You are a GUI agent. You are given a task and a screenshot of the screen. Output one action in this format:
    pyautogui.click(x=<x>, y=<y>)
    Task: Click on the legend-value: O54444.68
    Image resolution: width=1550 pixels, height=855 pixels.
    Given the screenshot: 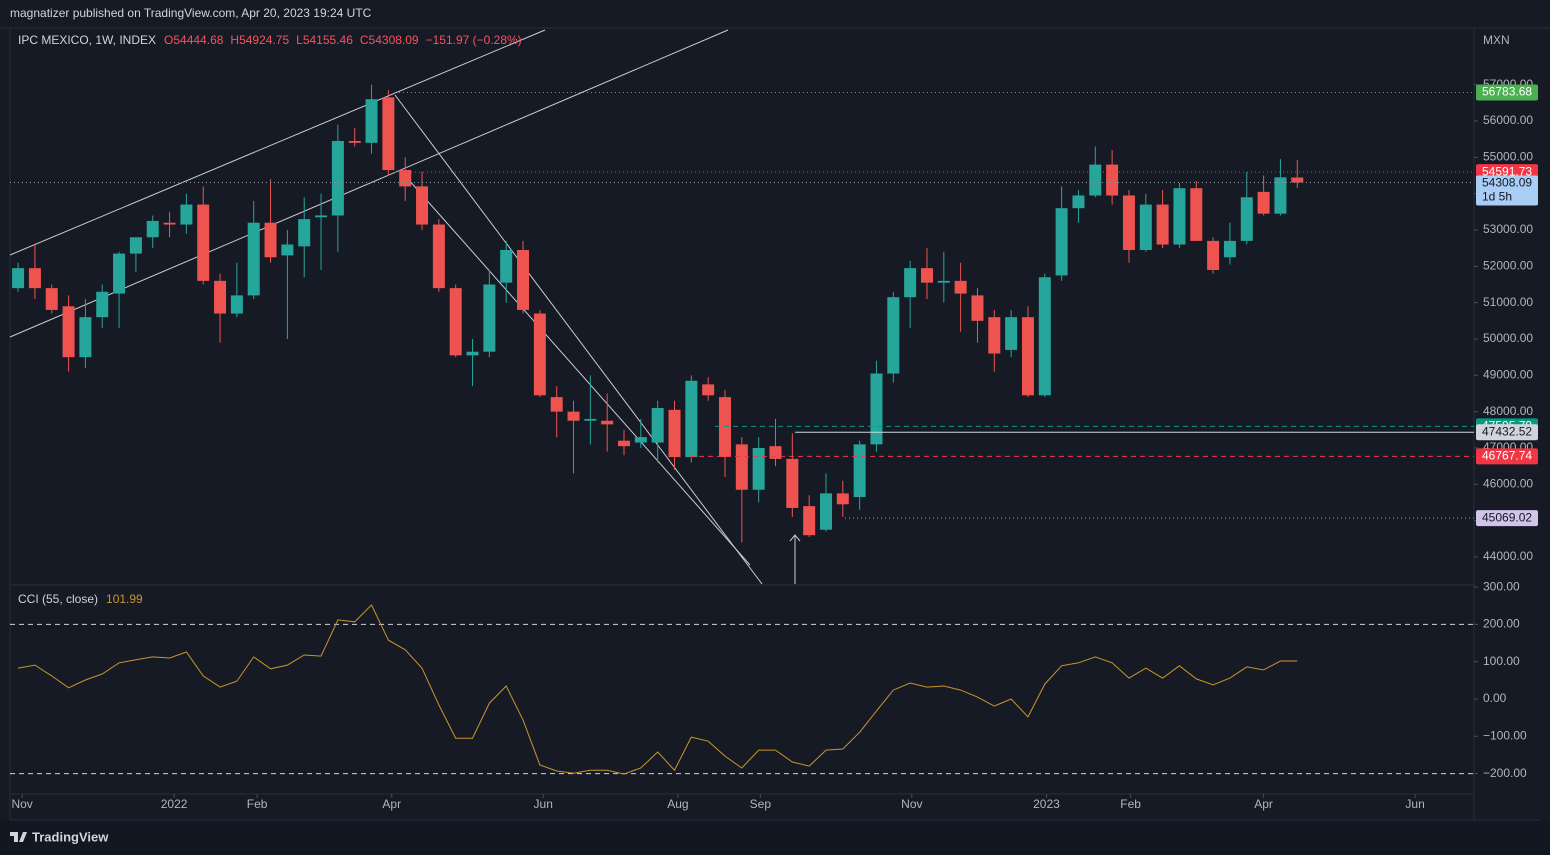 What is the action you would take?
    pyautogui.click(x=194, y=40)
    